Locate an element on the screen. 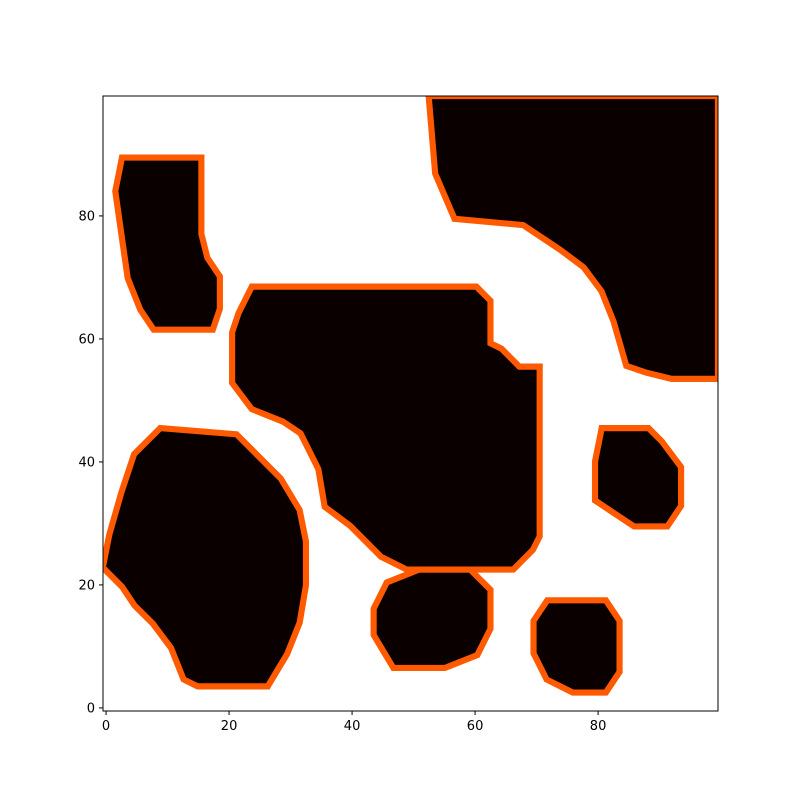  y-axis: 0 20 40 60 80 is located at coordinates (90, 462).